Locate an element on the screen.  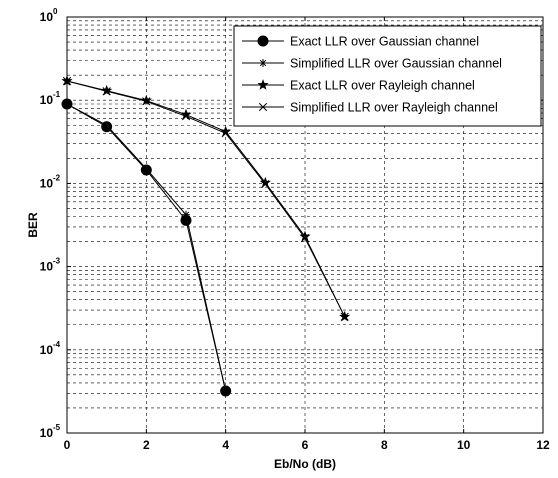
asterisk-marker is located at coordinates (263, 63).